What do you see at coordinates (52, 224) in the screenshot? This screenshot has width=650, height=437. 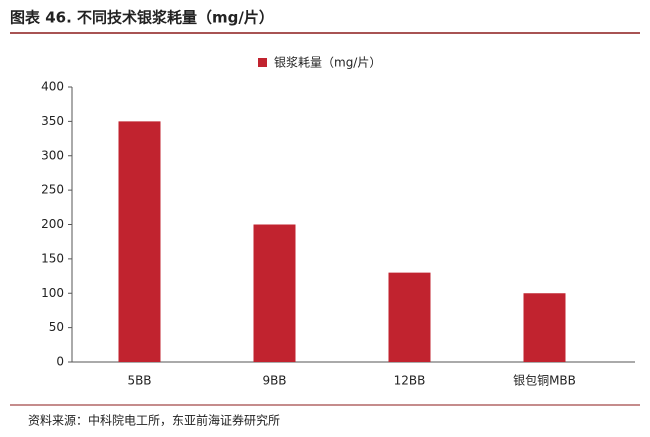 I see `y-tick-label: 200` at bounding box center [52, 224].